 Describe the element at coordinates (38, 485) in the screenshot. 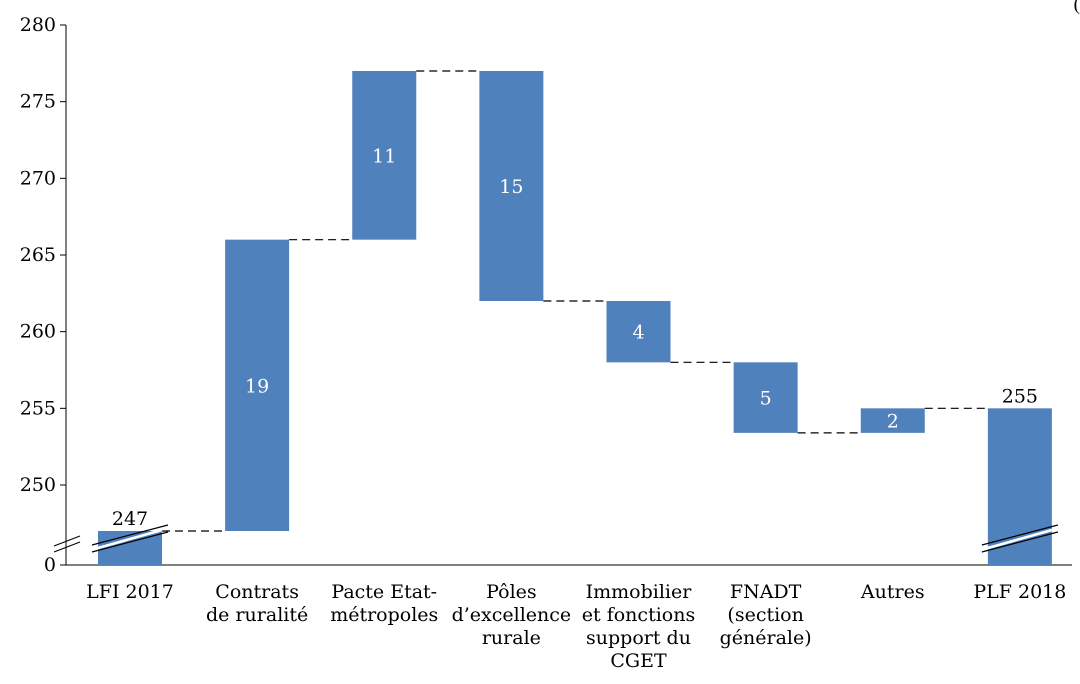

I see `y-tick-label: 250` at that location.